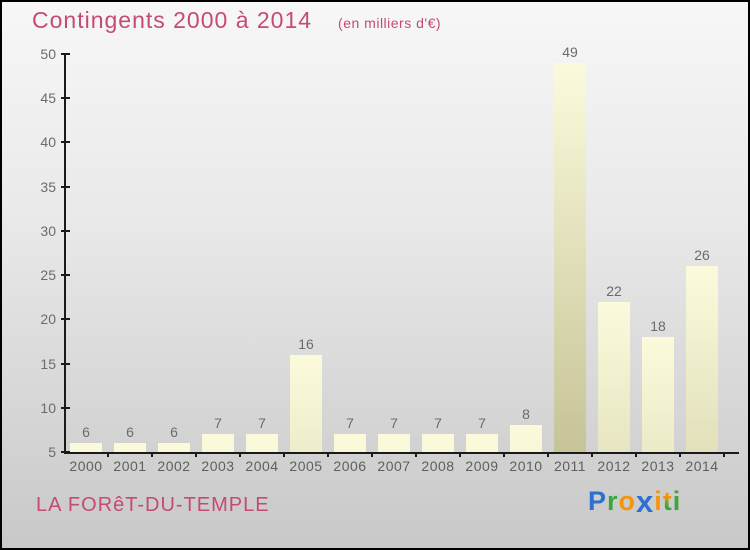 This screenshot has height=550, width=750. What do you see at coordinates (482, 443) in the screenshot?
I see `bar-2009` at bounding box center [482, 443].